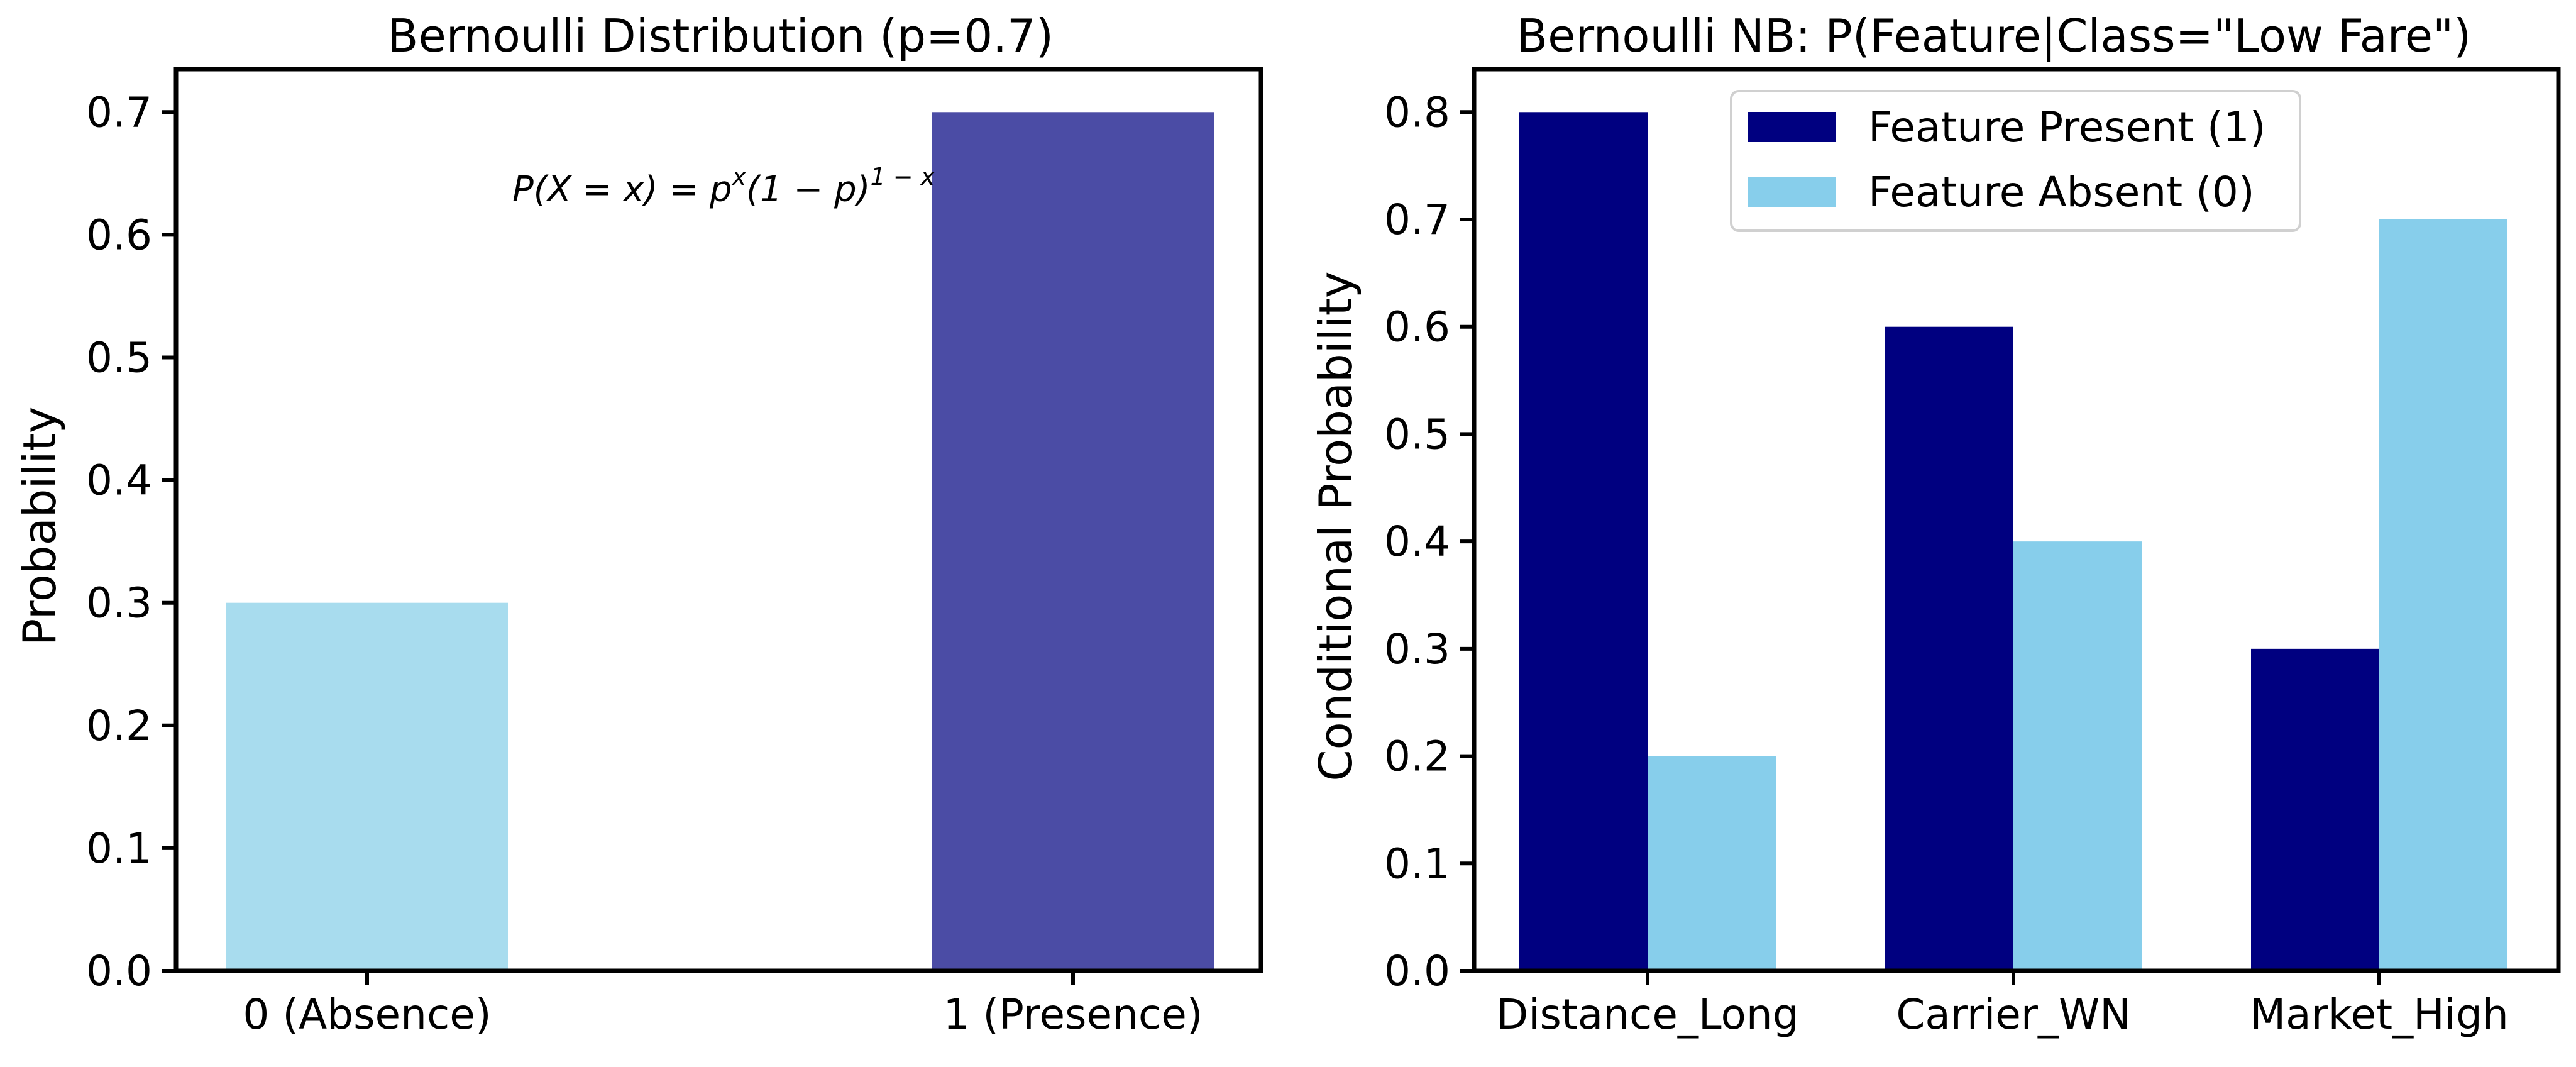 The width and height of the screenshot is (2576, 1067). Describe the element at coordinates (119, 480) in the screenshot. I see `left-y-tick-label: 0.4` at that location.